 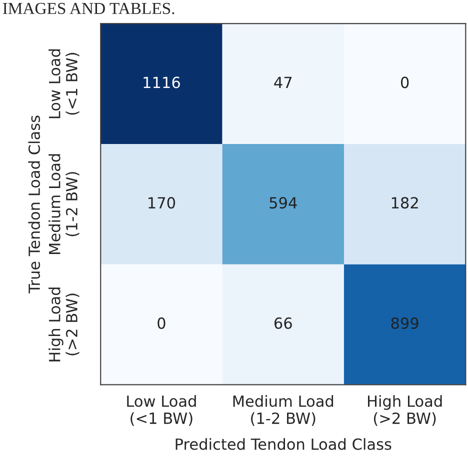 I want to click on x-tick-label: High Load (>2 BW), so click(x=405, y=410).